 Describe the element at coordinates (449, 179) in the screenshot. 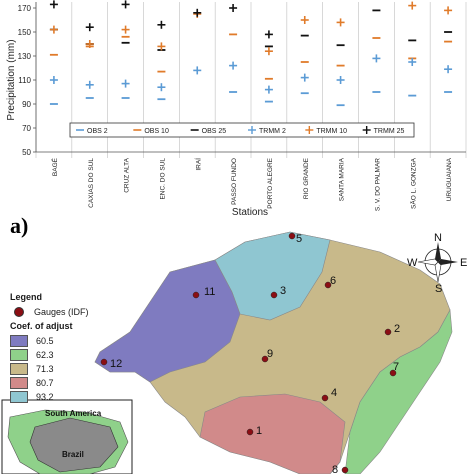

I see `x-tick-label: URUGUAIANA` at that location.